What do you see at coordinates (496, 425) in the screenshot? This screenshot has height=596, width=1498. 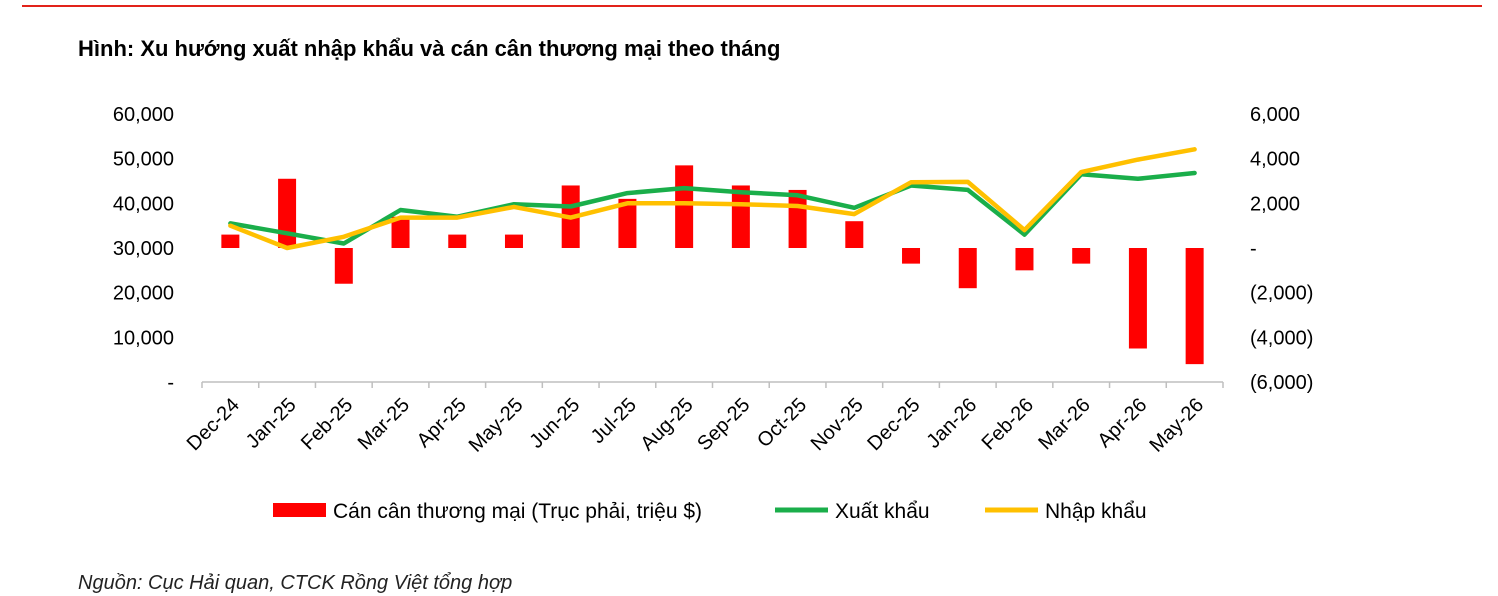 I see `x-tick-label: May-25` at bounding box center [496, 425].